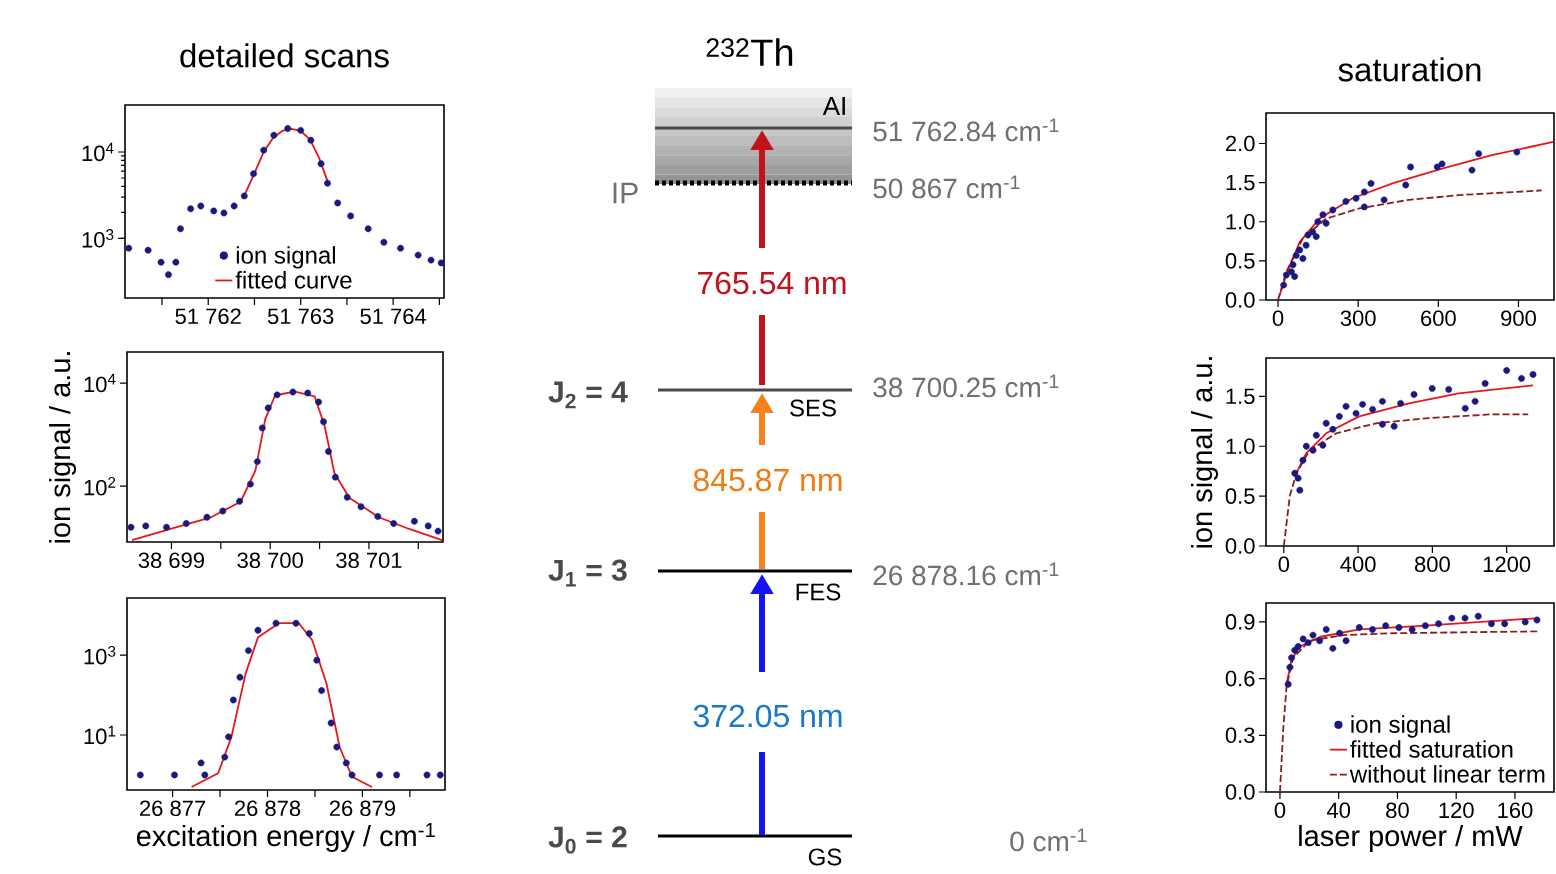 The width and height of the screenshot is (1556, 874). What do you see at coordinates (1518, 318) in the screenshot?
I see `x-tick-label: 900` at bounding box center [1518, 318].